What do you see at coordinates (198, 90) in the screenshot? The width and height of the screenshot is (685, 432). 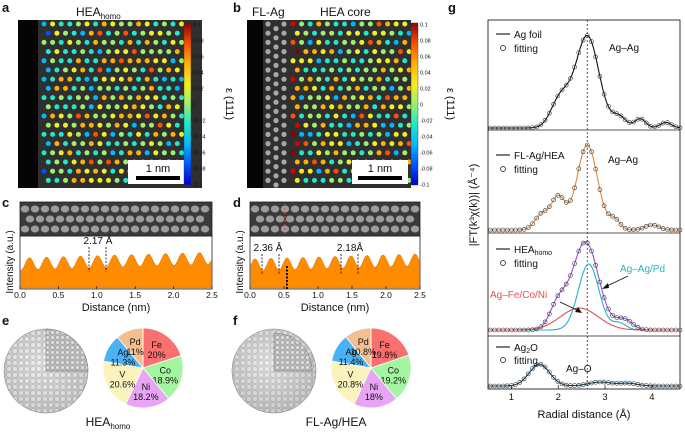 I see `colorbar-tick-label: 0.02` at bounding box center [198, 90].